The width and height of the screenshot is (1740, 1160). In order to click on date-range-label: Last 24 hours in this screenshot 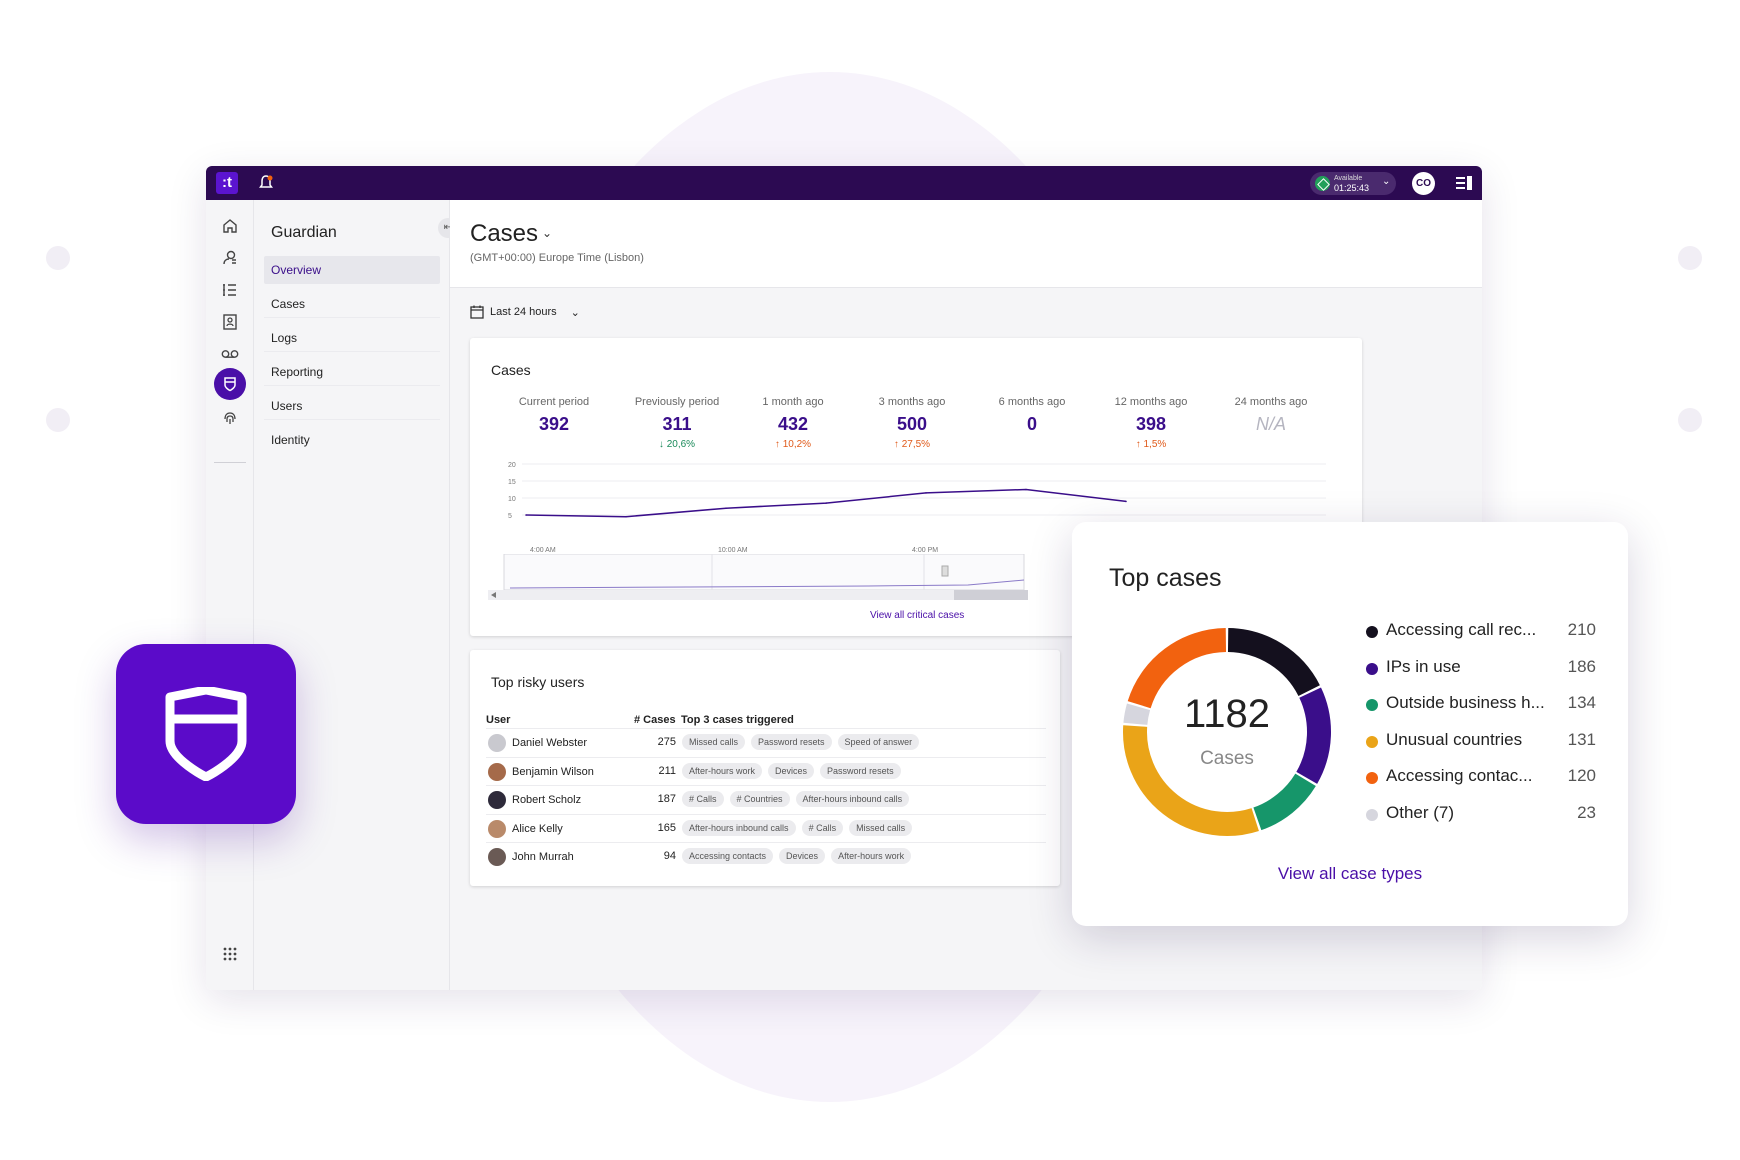, I will do `click(523, 312)`.